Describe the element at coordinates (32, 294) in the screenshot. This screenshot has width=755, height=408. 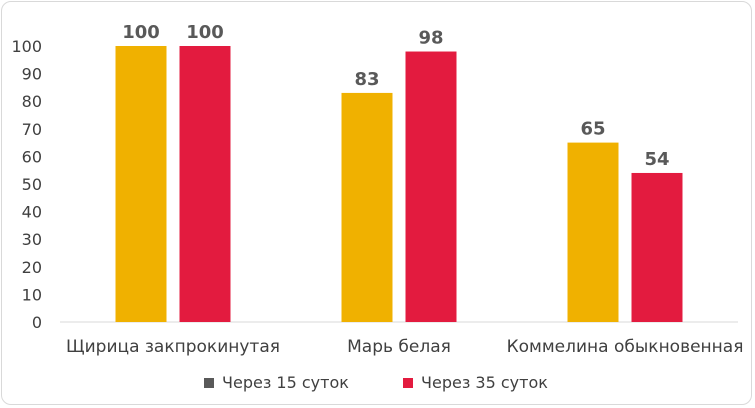
I see `y-tick-label: 10` at that location.